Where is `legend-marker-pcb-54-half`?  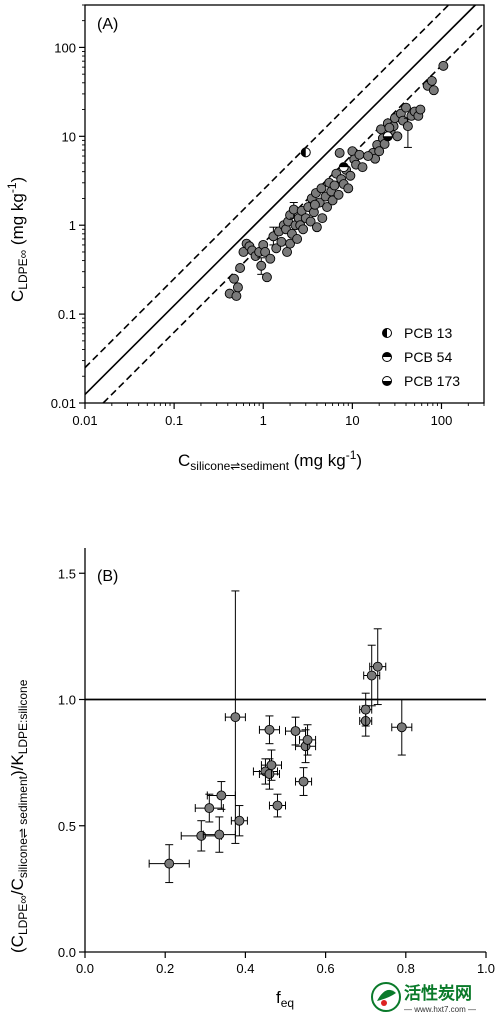
legend-marker-pcb-54-half is located at coordinates (387, 354).